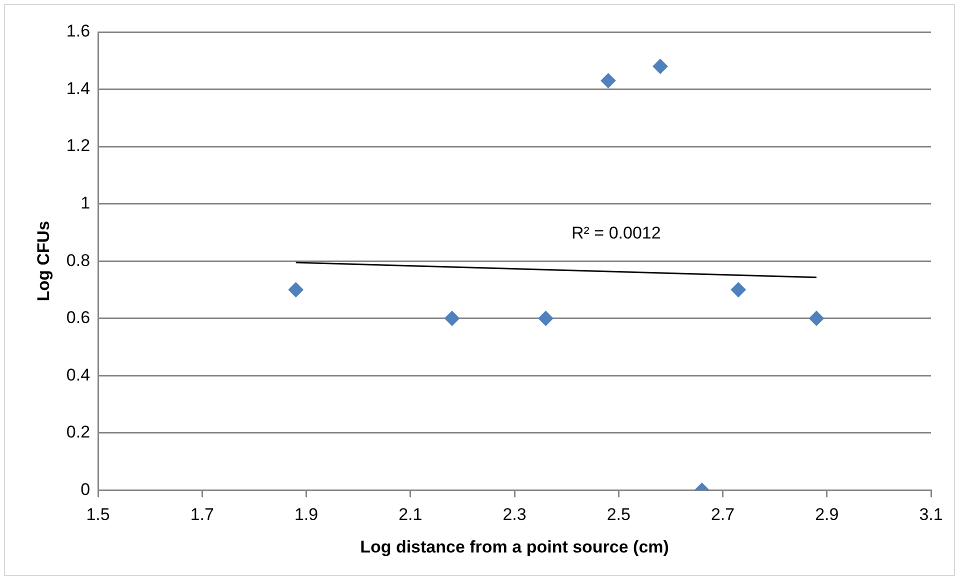  What do you see at coordinates (98, 514) in the screenshot?
I see `x-tick-label: 1.5` at bounding box center [98, 514].